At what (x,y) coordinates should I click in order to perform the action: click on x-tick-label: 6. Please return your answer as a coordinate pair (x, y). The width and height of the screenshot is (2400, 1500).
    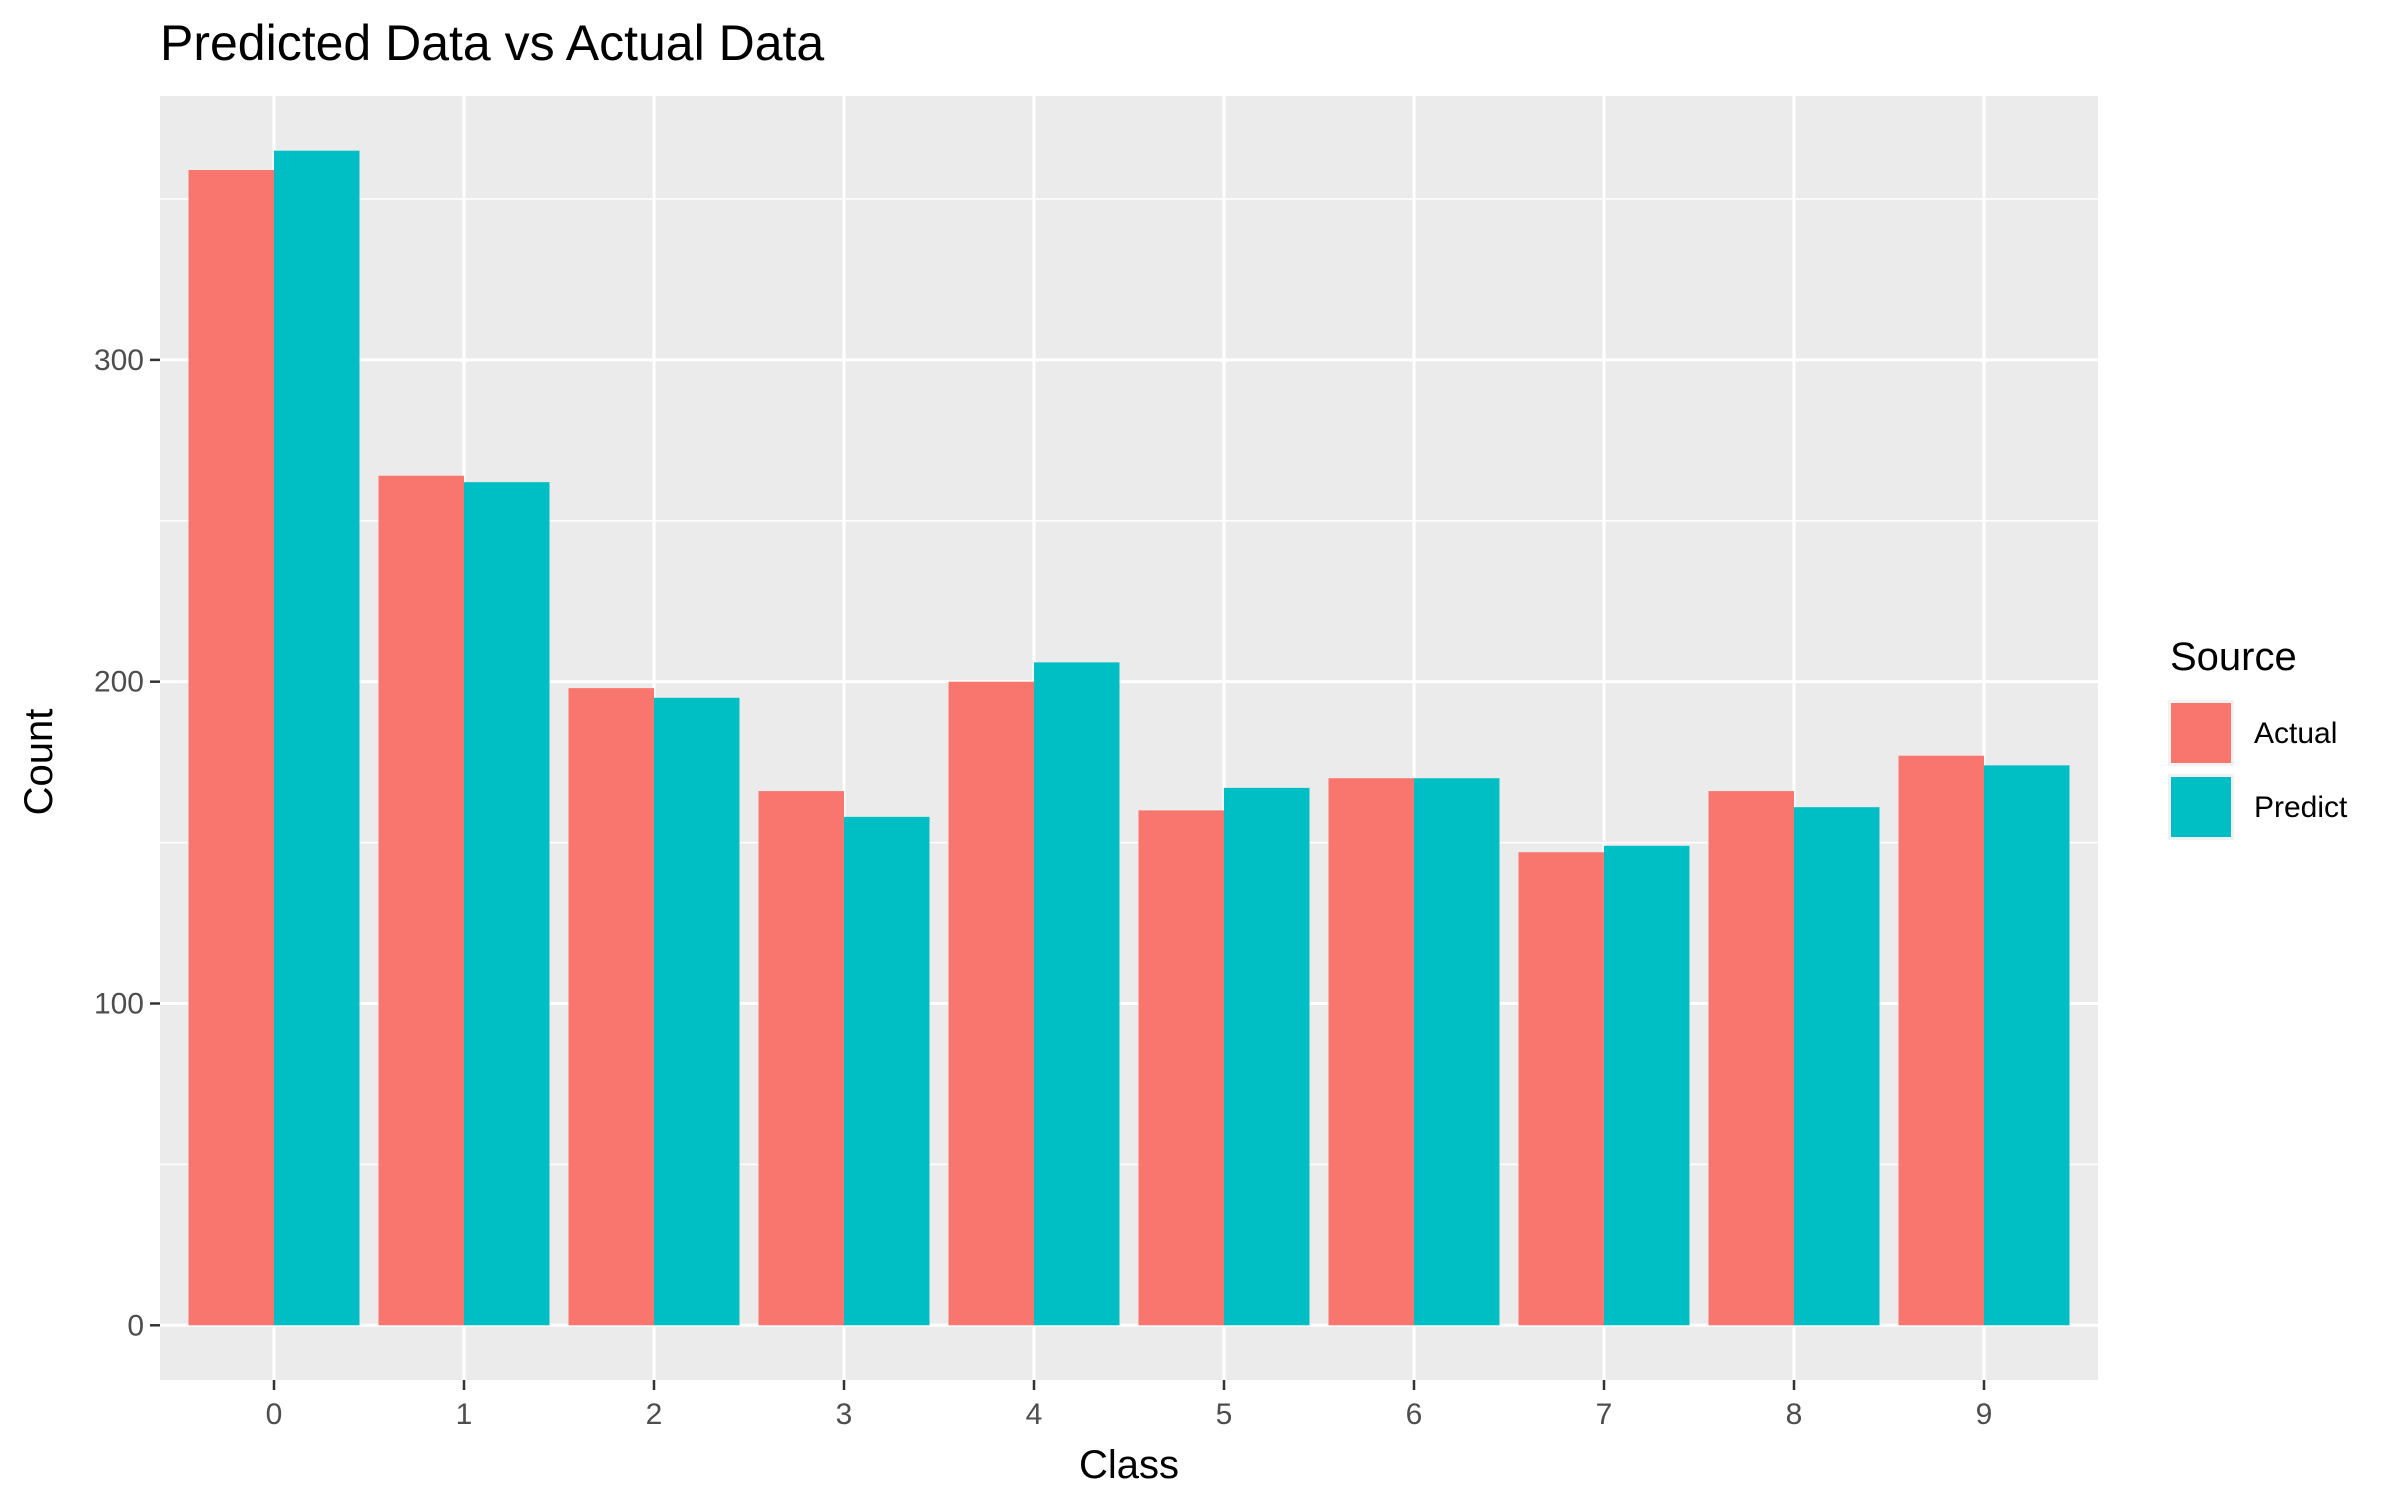
    Looking at the image, I should click on (1414, 1414).